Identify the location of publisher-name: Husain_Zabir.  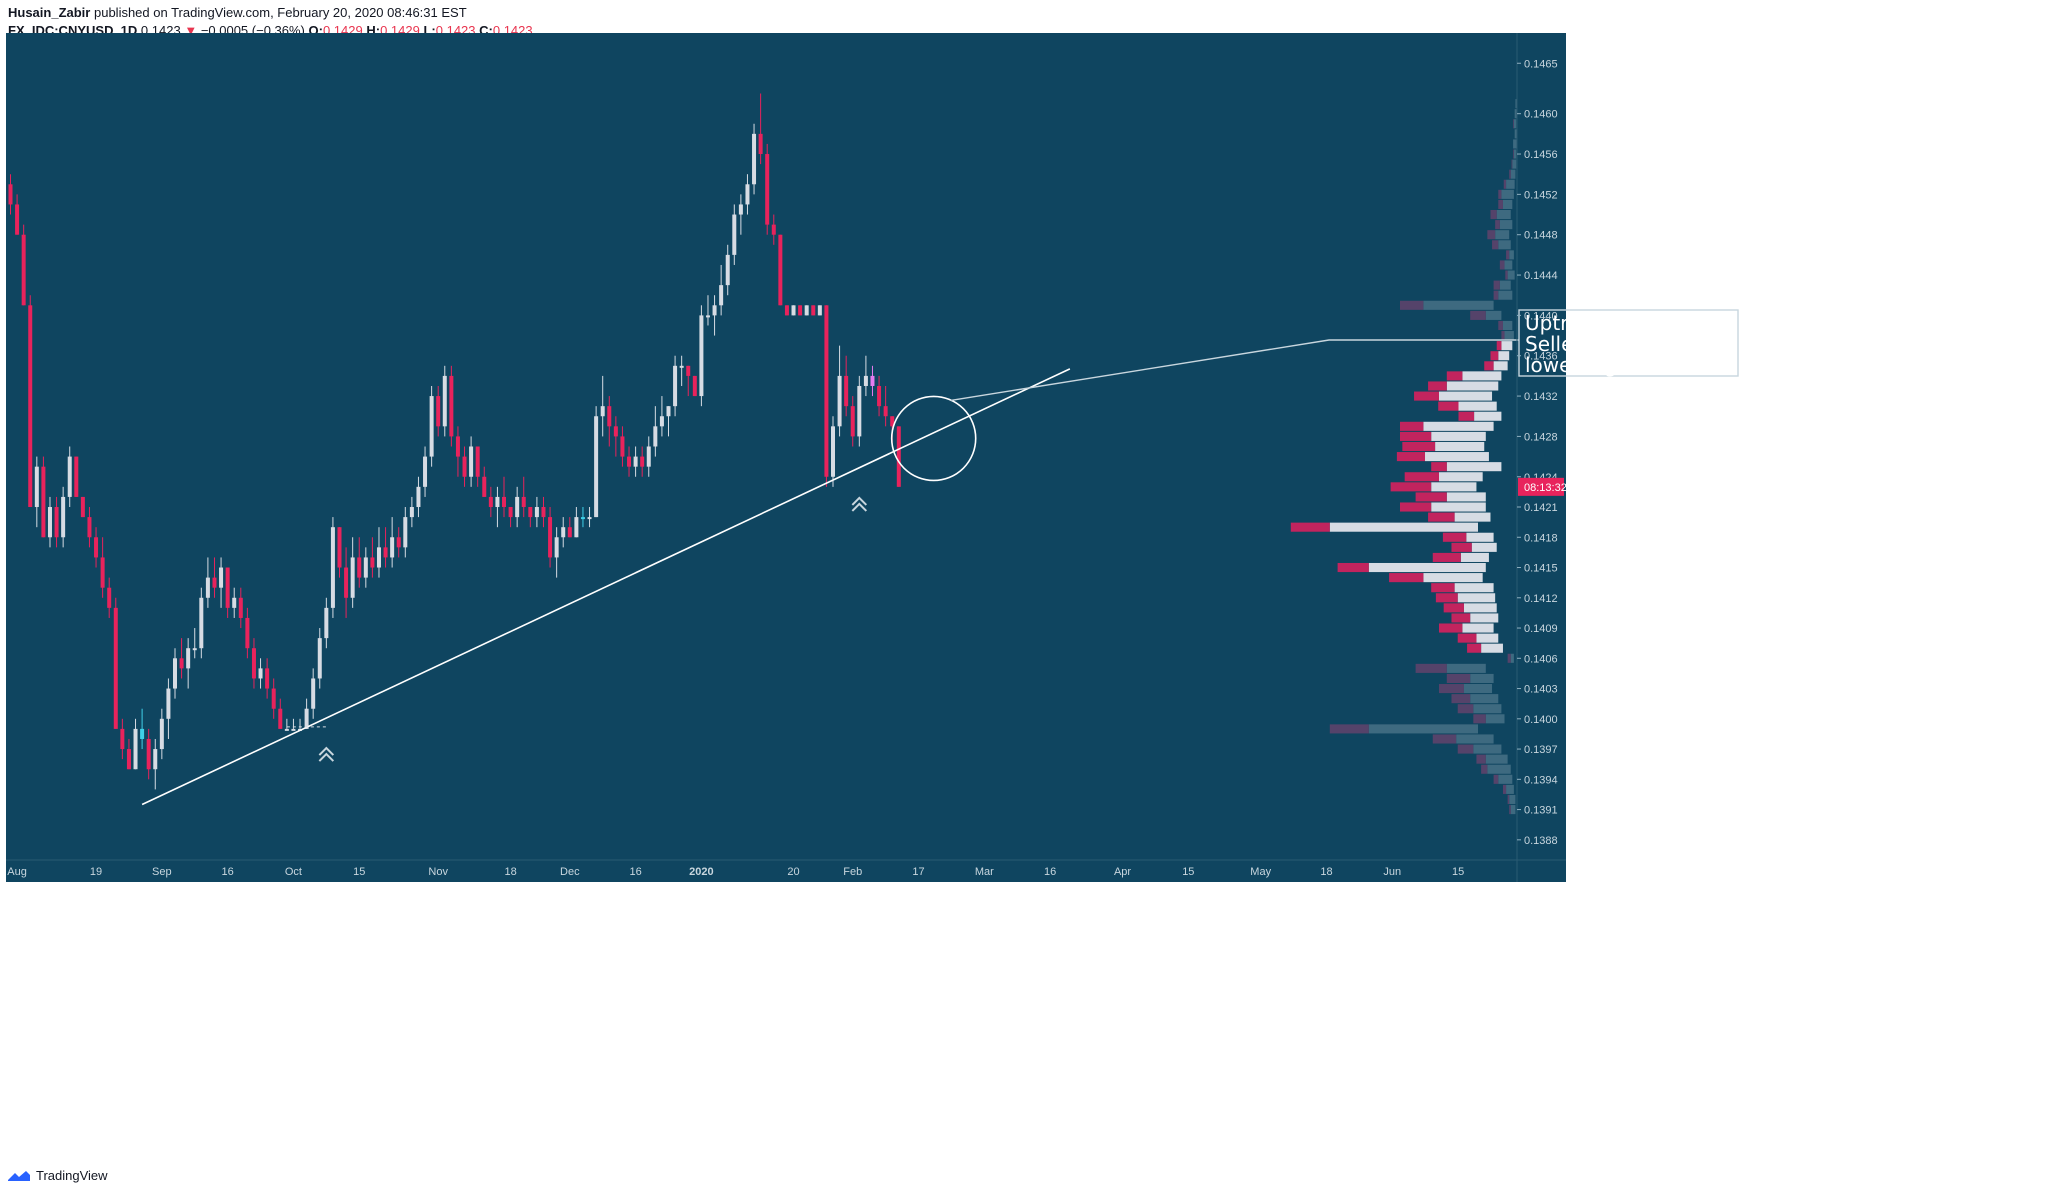
(49, 12).